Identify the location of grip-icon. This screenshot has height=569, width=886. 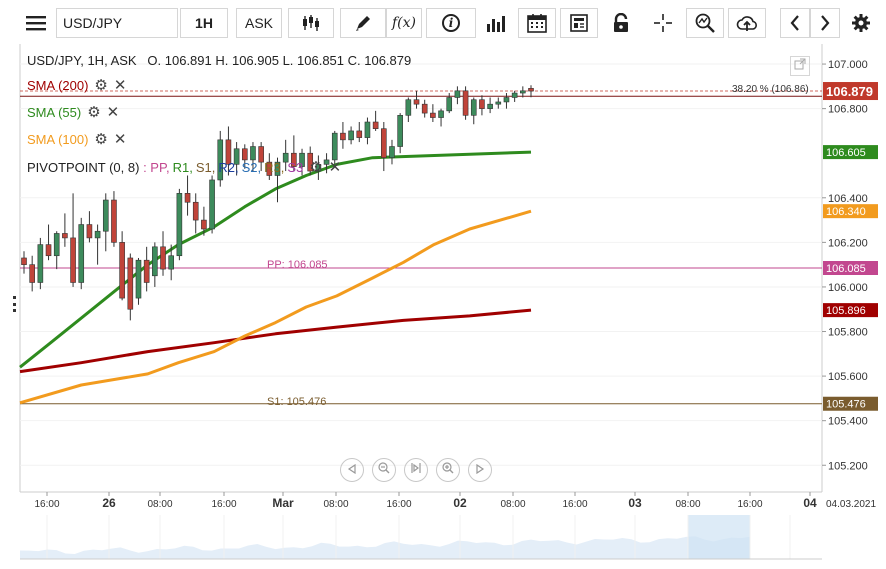
(14, 304).